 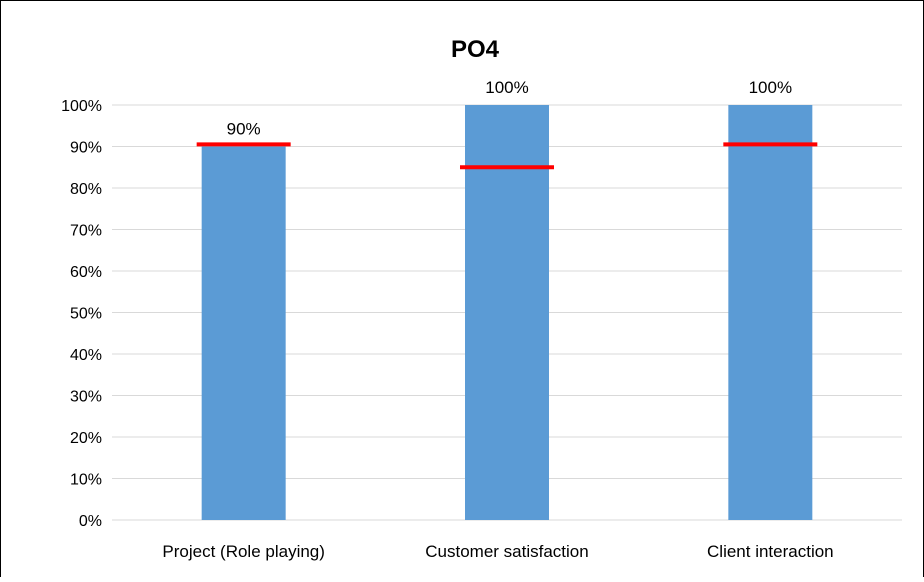 I want to click on x-tick-label: Project (Role playing), so click(x=243, y=551).